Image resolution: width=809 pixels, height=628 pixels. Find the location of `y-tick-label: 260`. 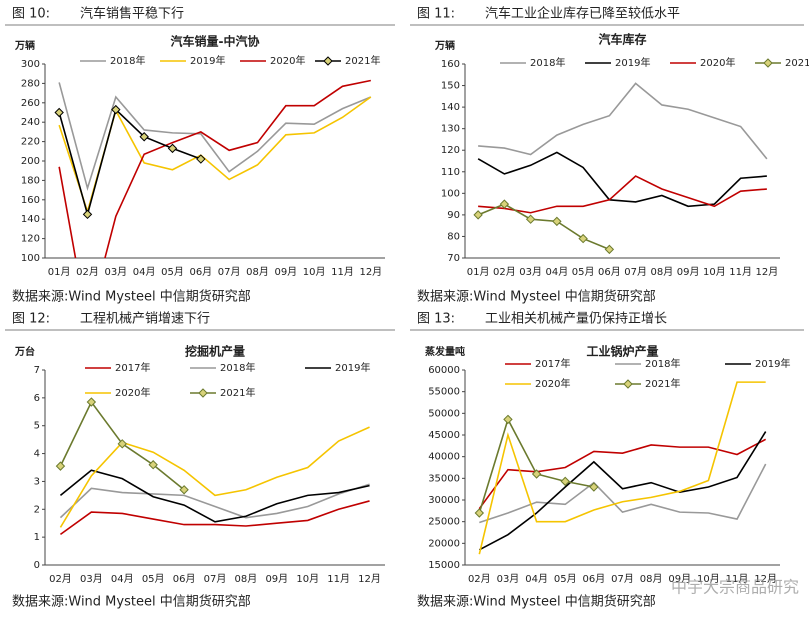

y-tick-label: 260 is located at coordinates (30, 103).